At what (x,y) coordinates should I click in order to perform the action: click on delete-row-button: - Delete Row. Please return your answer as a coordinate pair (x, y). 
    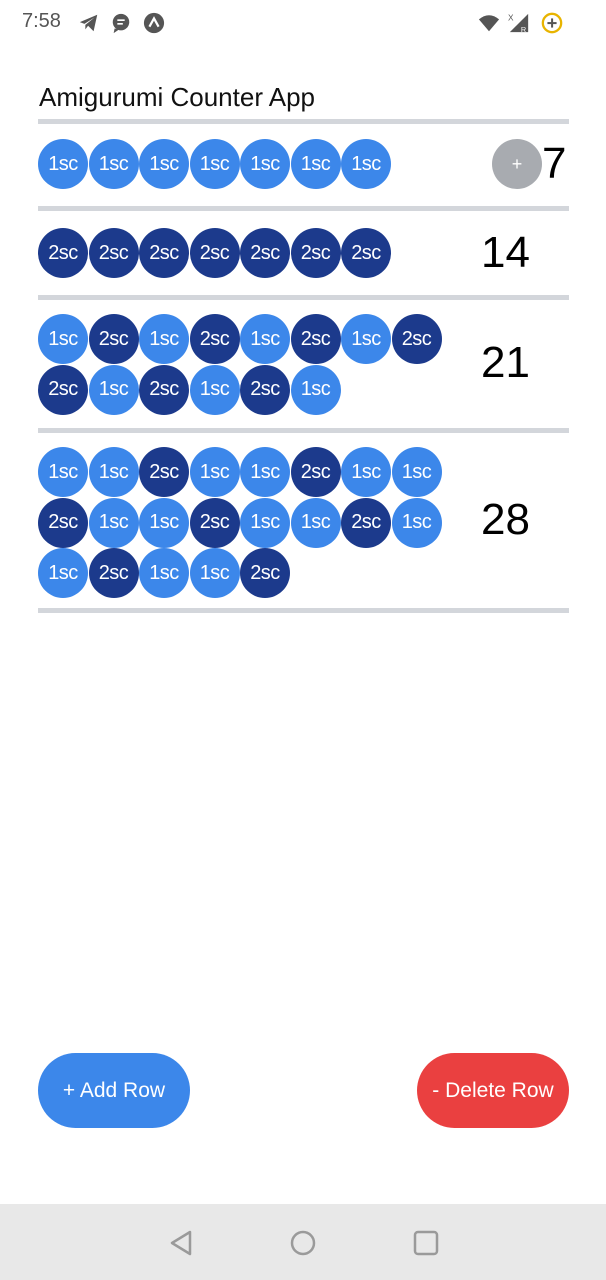
    Looking at the image, I should click on (493, 1090).